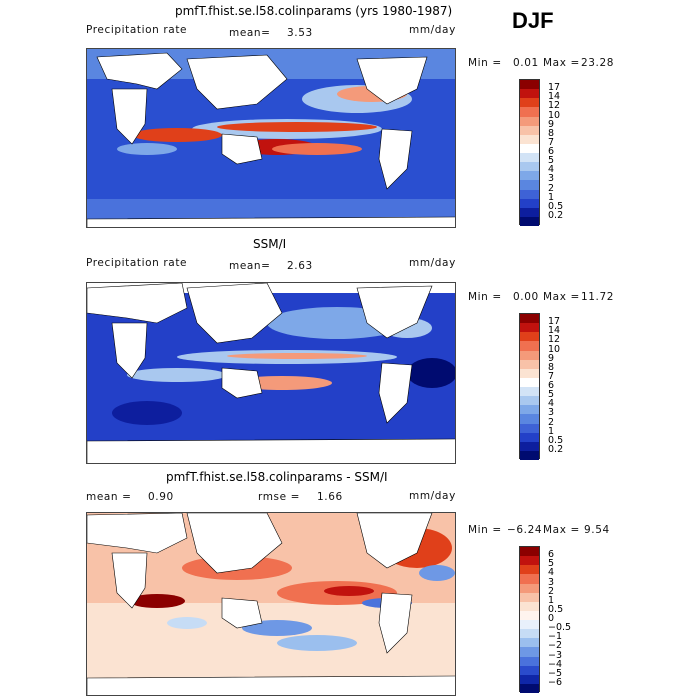 Image resolution: width=700 pixels, height=700 pixels. Describe the element at coordinates (551, 367) in the screenshot. I see `colorbar-tick-label: 8` at that location.